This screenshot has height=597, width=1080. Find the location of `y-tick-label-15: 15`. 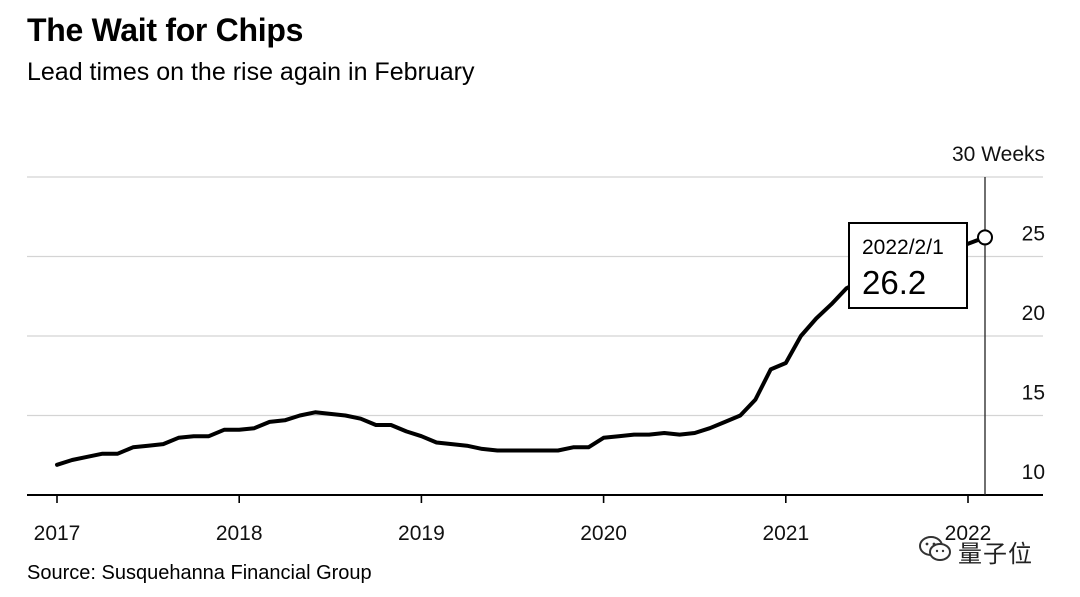

y-tick-label-15: 15 is located at coordinates (1033, 393).